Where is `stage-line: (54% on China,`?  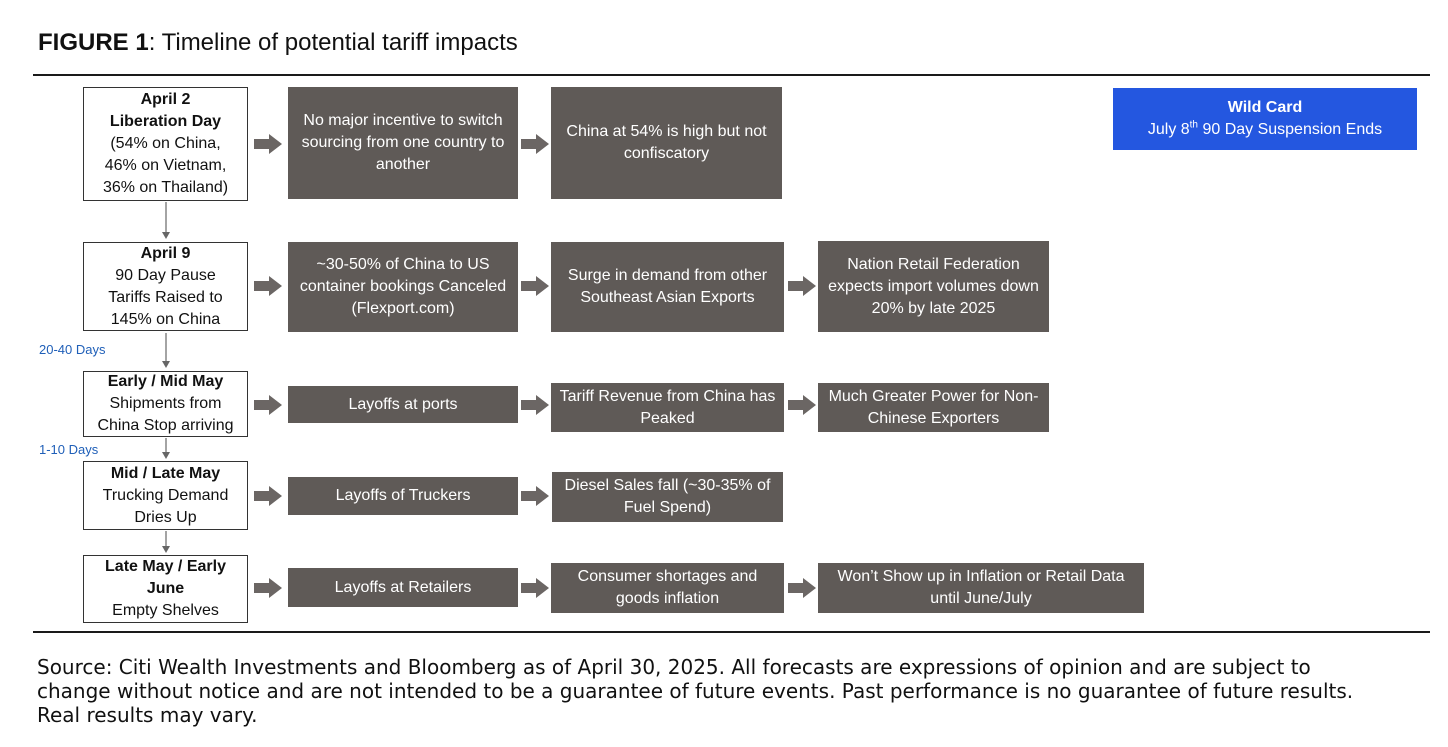
stage-line: (54% on China, is located at coordinates (165, 143).